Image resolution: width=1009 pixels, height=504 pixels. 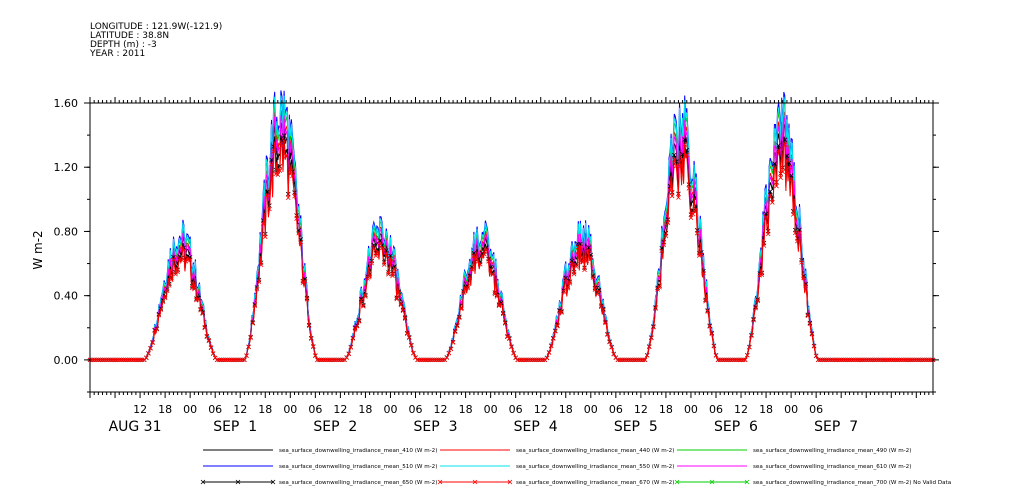 I want to click on depth-label: DEPTH (m) : -3, so click(x=123, y=45).